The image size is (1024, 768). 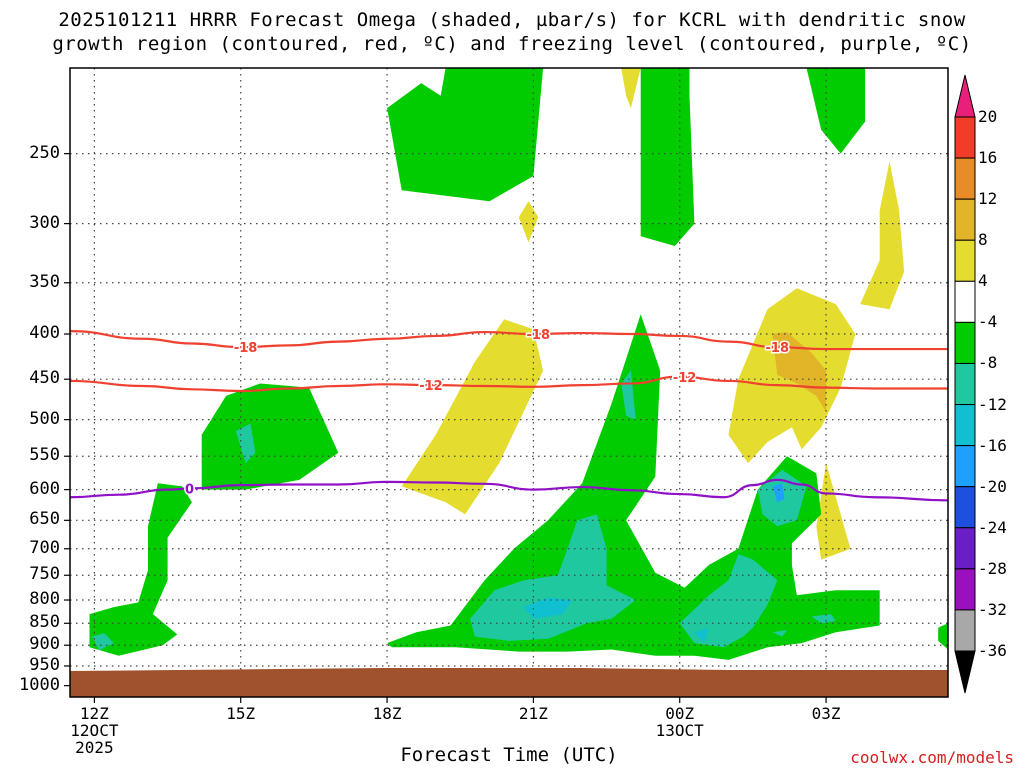 What do you see at coordinates (509, 755) in the screenshot?
I see `x-axis-title: Forecast Time (UTC)` at bounding box center [509, 755].